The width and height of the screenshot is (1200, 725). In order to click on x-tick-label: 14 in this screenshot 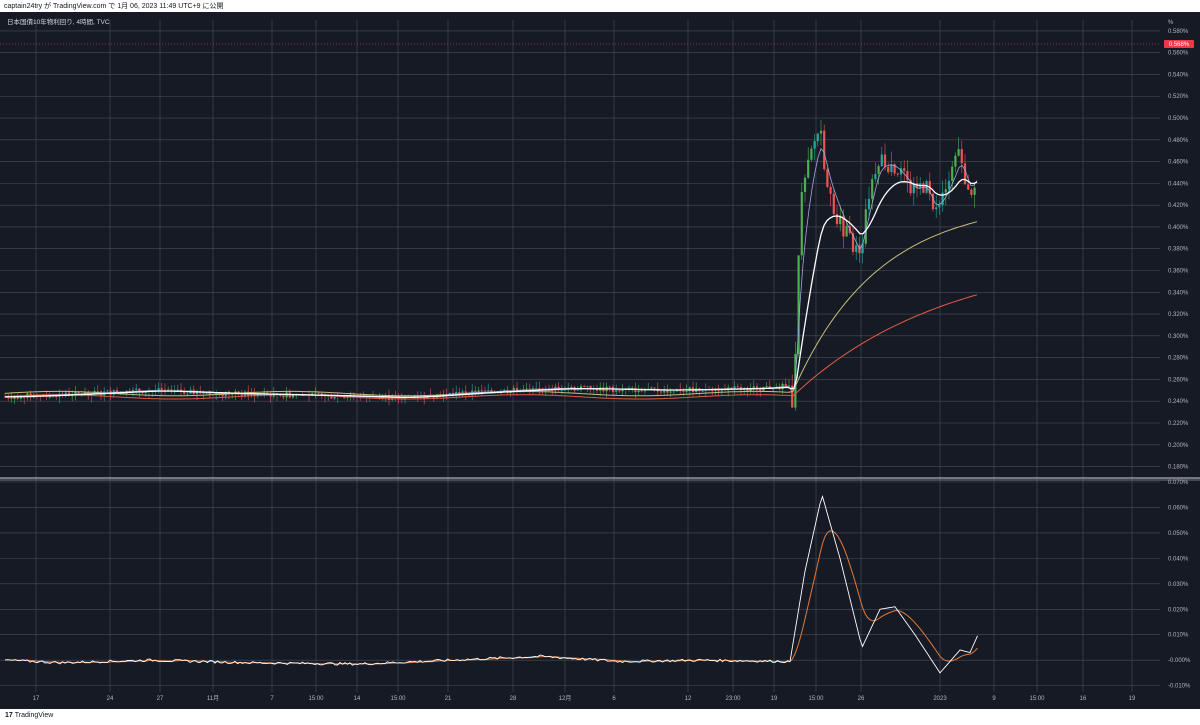, I will do `click(357, 699)`.